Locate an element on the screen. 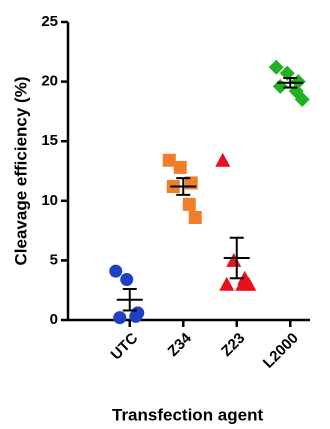 Image resolution: width=330 pixels, height=429 pixels. x-tick-label: L2000 is located at coordinates (281, 351).